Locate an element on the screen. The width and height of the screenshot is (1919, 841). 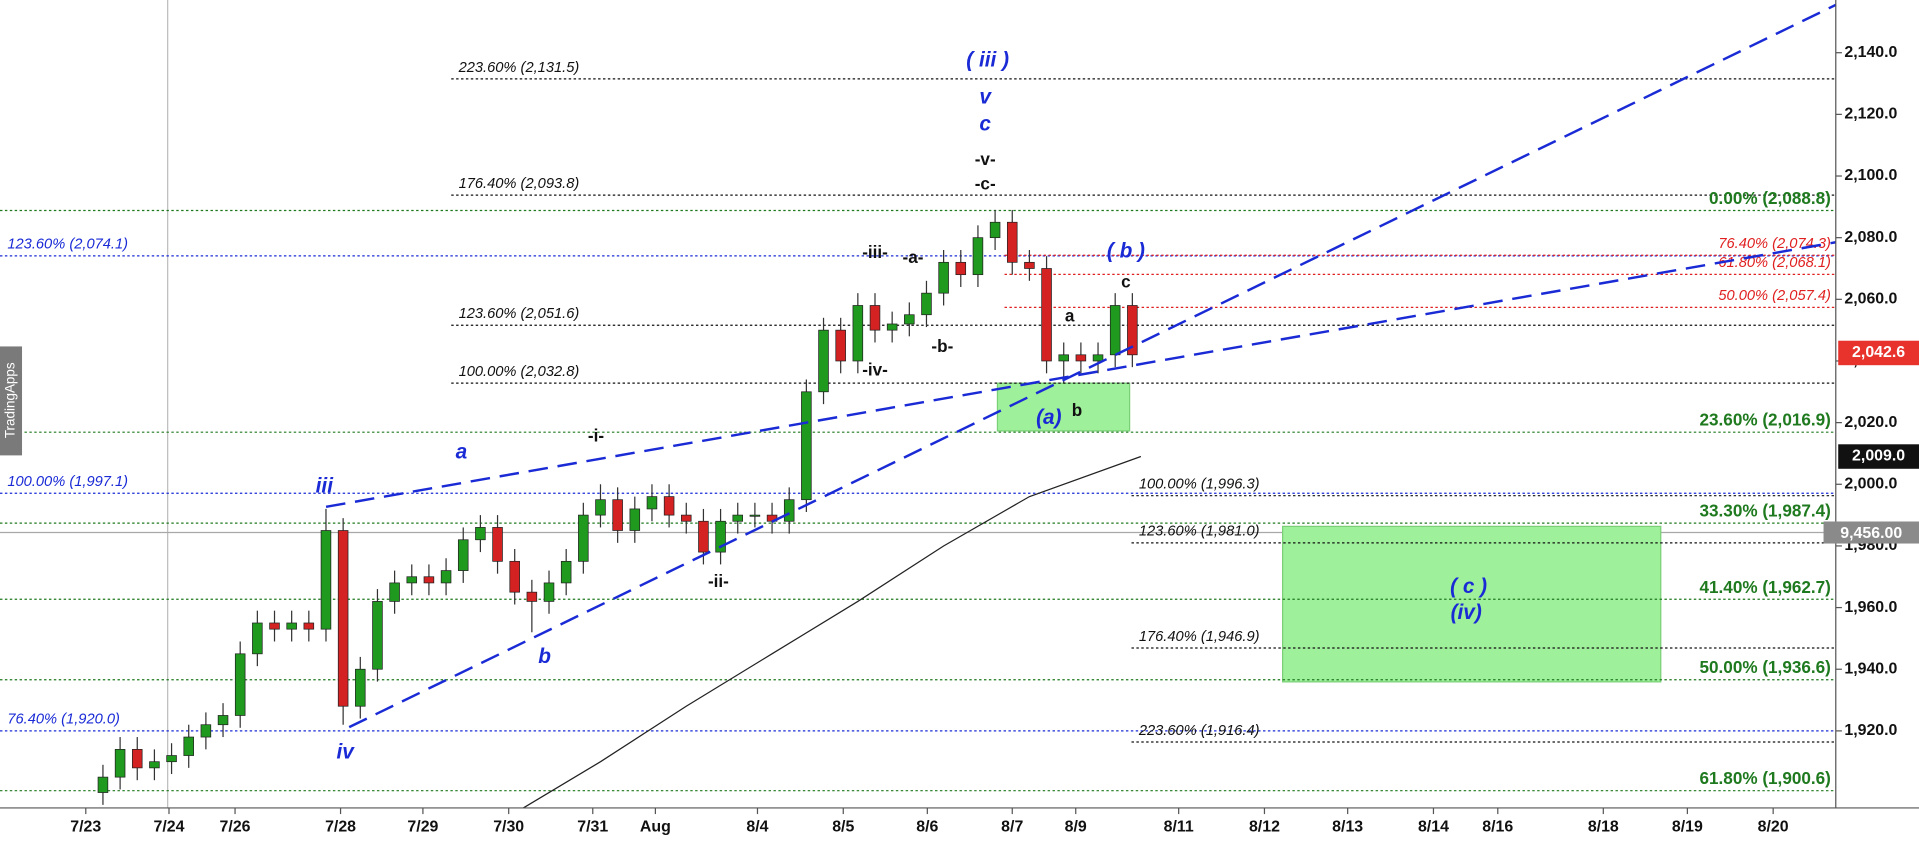
x-tick-label: 8/5 is located at coordinates (843, 827).